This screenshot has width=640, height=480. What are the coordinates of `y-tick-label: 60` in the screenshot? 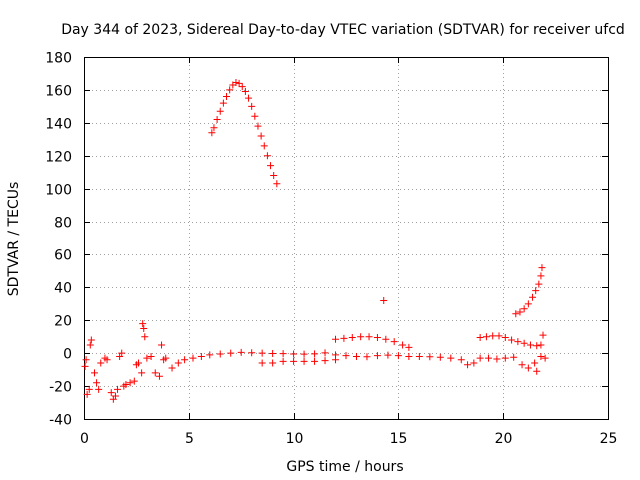 It's located at (63, 256).